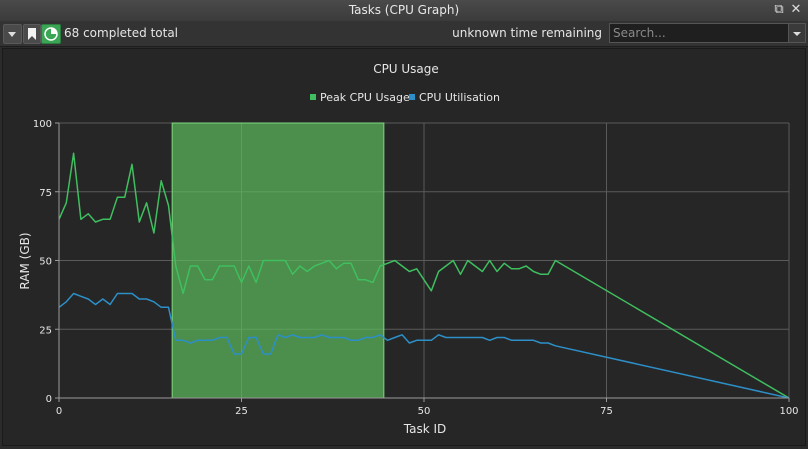 This screenshot has width=808, height=449. Describe the element at coordinates (425, 429) in the screenshot. I see `x-axis-label: Task ID` at that location.